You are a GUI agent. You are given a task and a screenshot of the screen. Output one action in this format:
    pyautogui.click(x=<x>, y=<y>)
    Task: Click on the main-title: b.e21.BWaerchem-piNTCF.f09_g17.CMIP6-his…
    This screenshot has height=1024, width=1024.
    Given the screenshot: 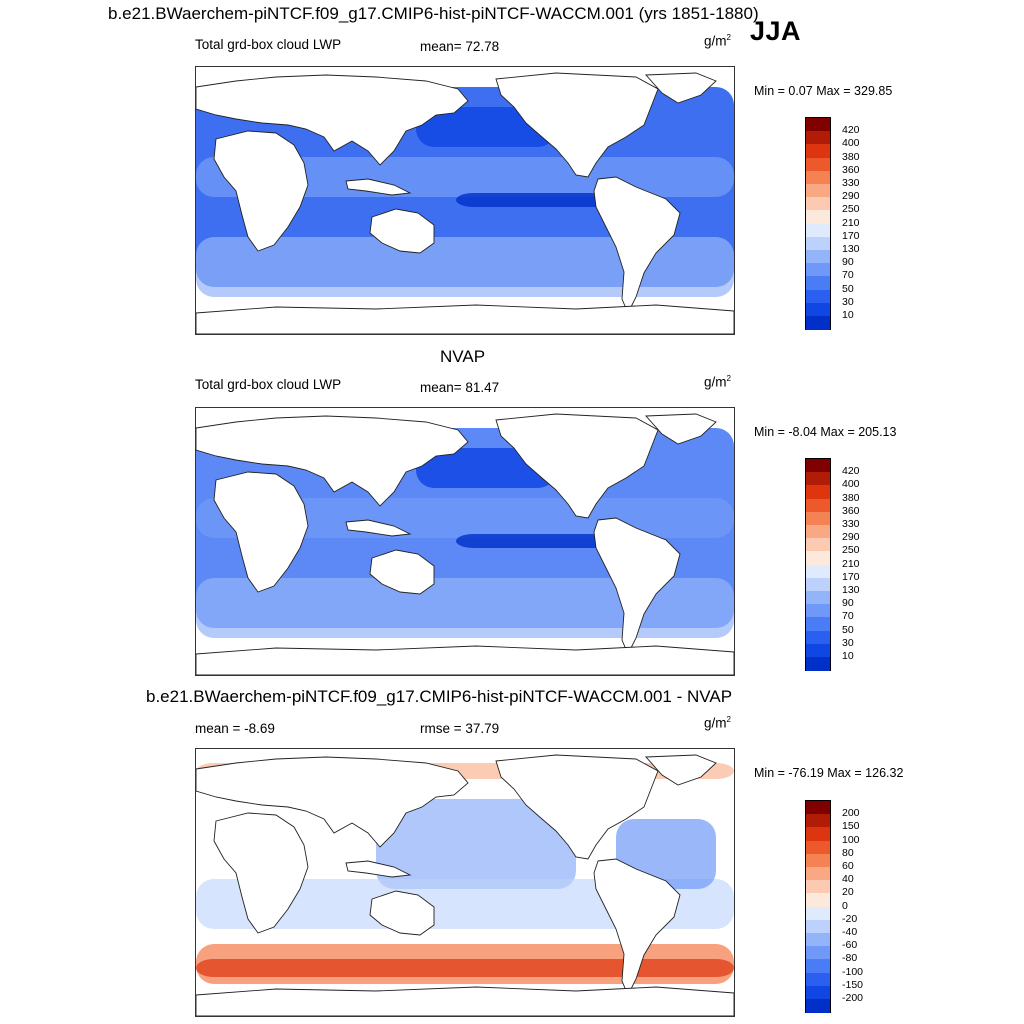 What is the action you would take?
    pyautogui.click(x=433, y=13)
    